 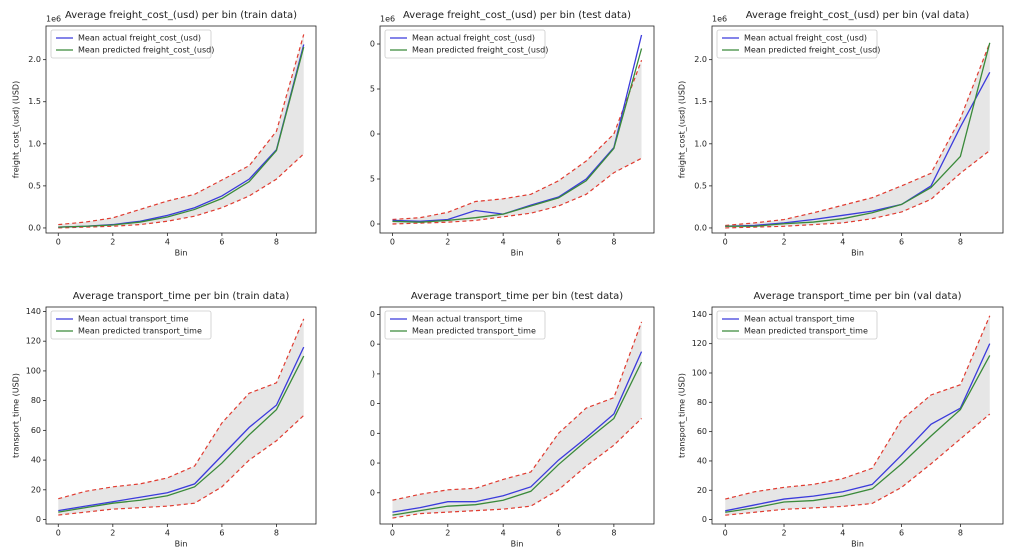 What do you see at coordinates (373, 373) in the screenshot?
I see `y-tick-label: )` at bounding box center [373, 373].